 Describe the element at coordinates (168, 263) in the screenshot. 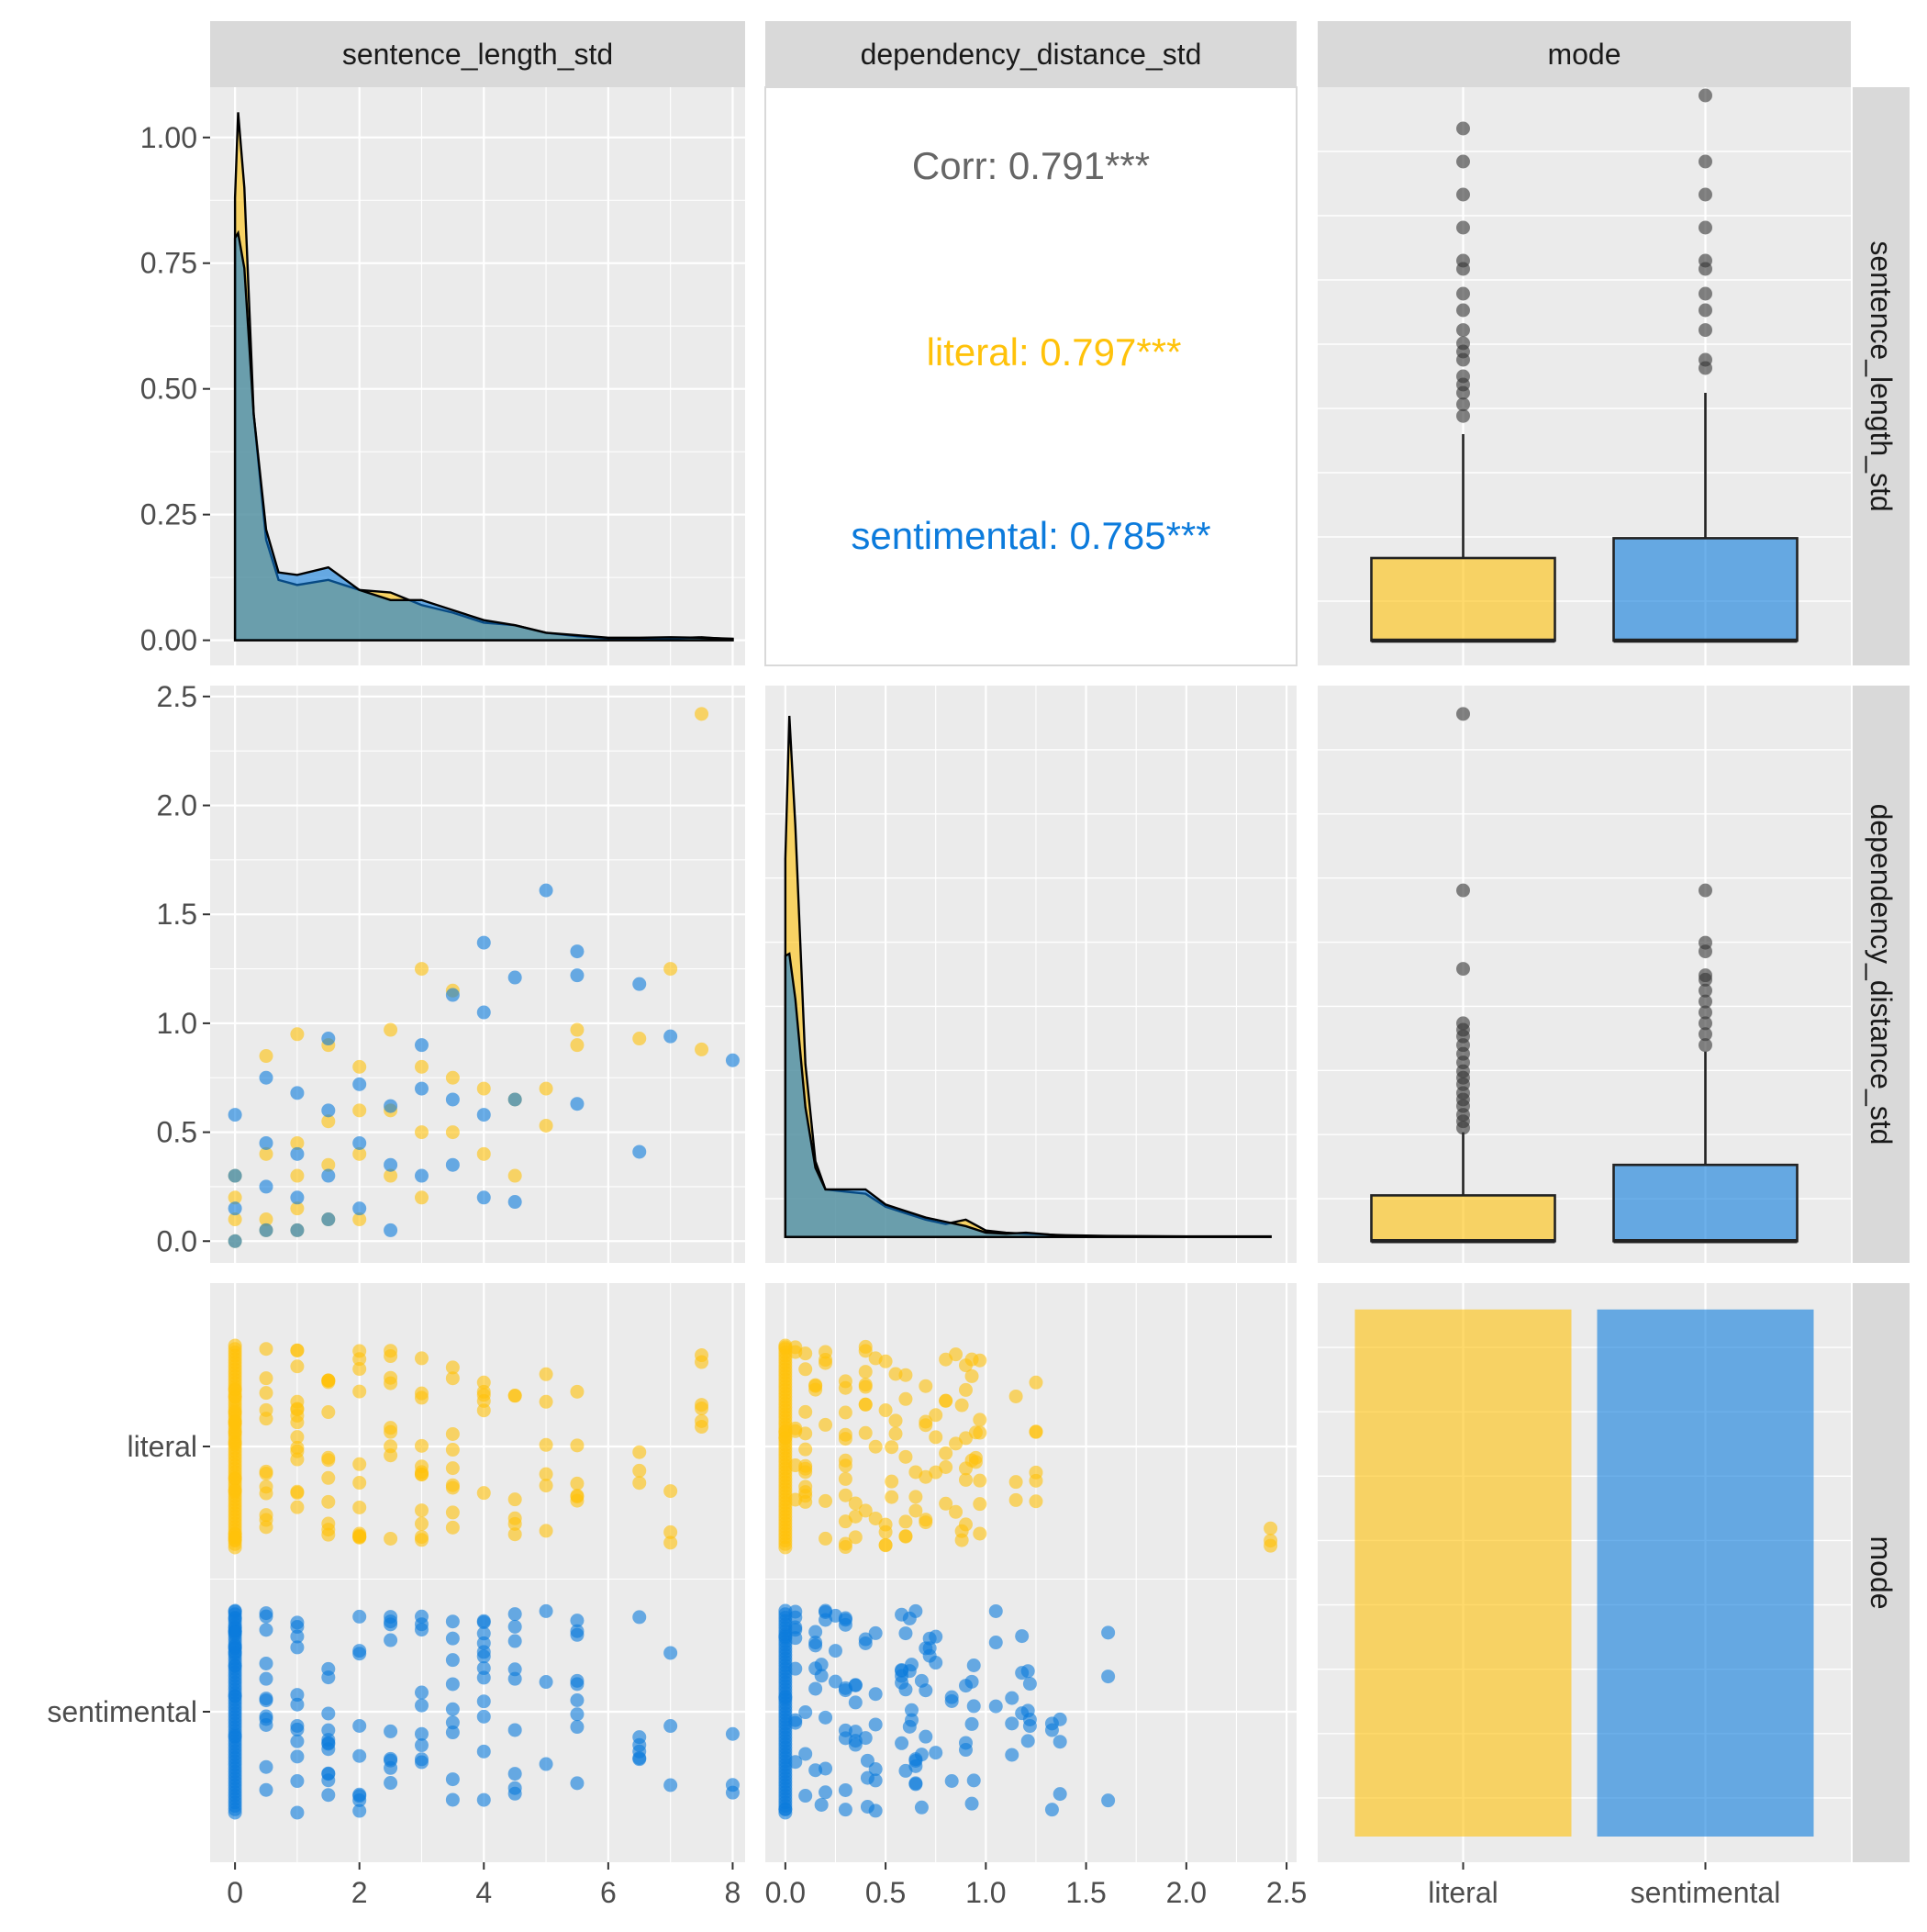

I see `y-tick-label: 0.75` at that location.